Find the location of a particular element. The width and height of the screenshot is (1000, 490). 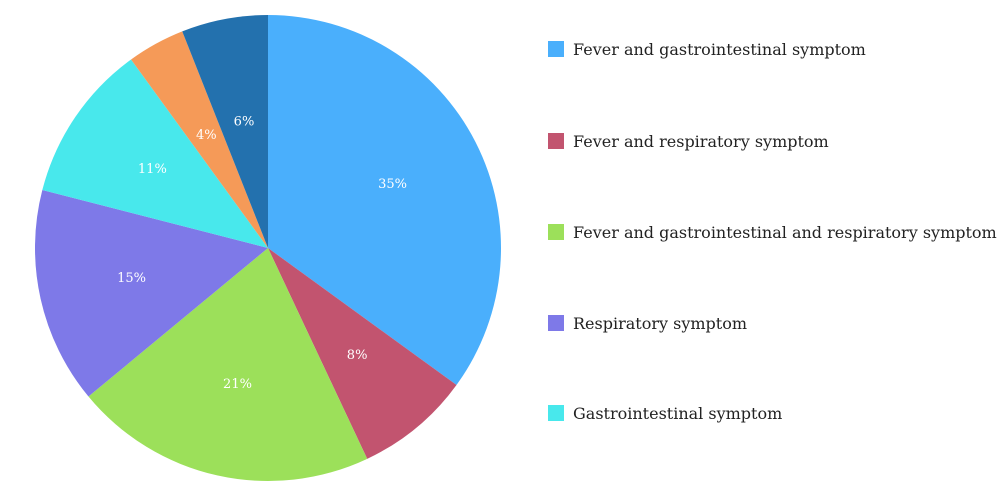

legend-label: Fever and gastrointestinal symptom is located at coordinates (719, 49).